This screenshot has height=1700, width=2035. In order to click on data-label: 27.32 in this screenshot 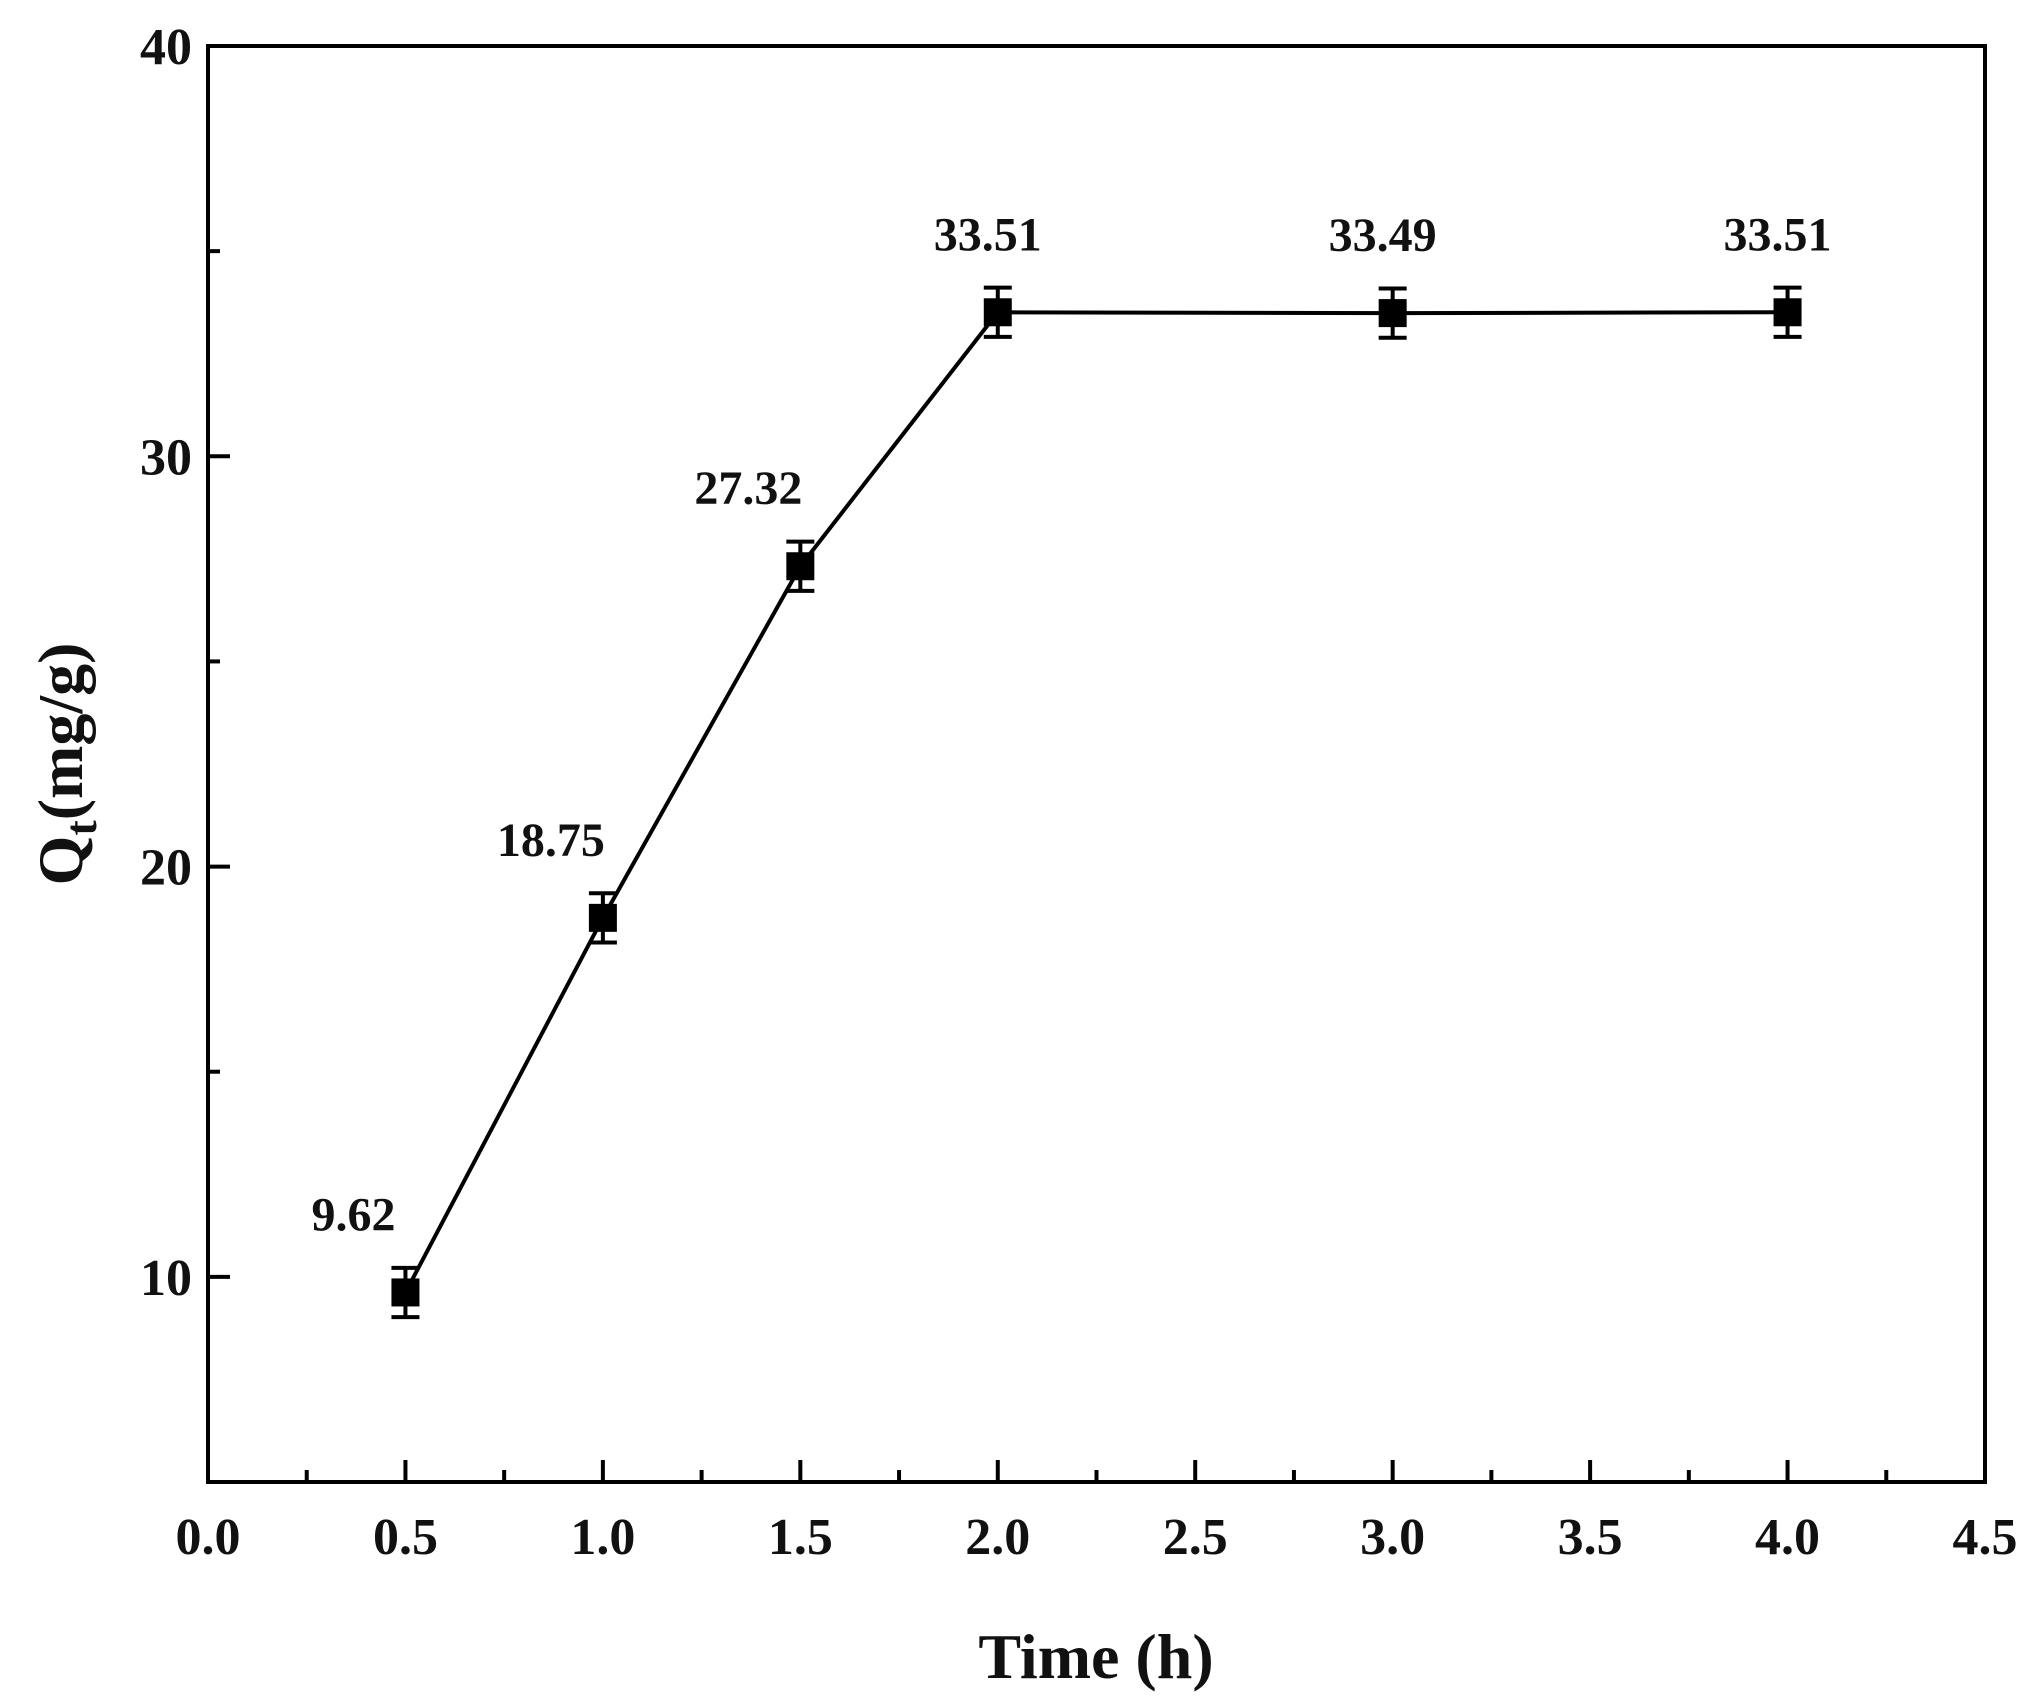, I will do `click(748, 488)`.